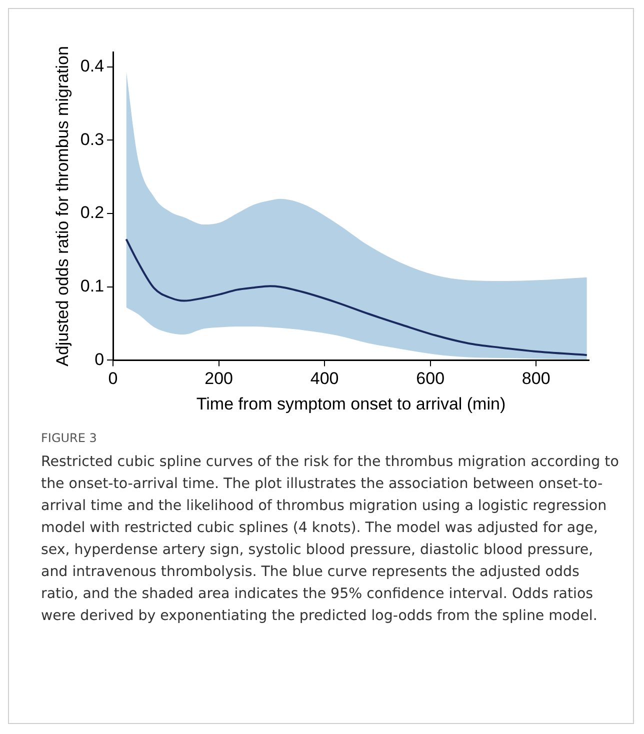 The image size is (644, 734). What do you see at coordinates (92, 286) in the screenshot?
I see `y-tick-label: 0.1` at bounding box center [92, 286].